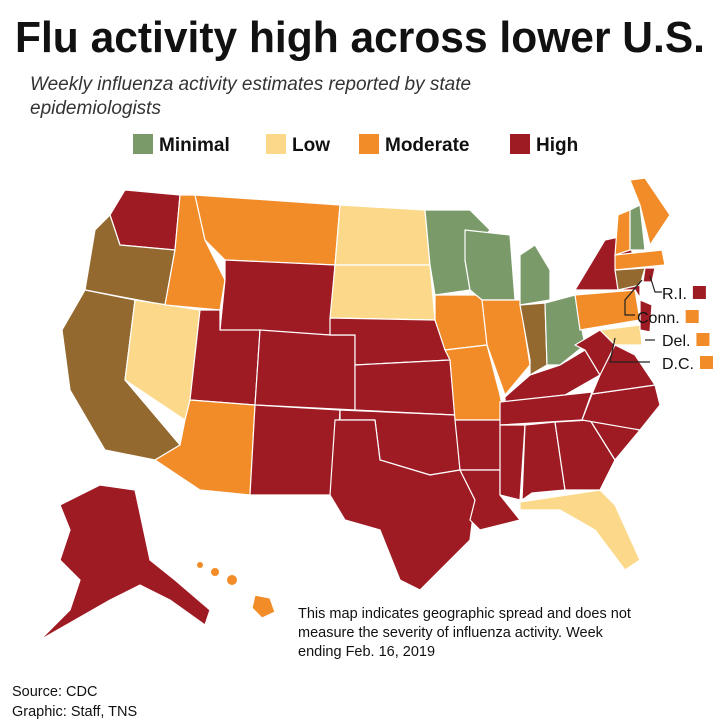 The height and width of the screenshot is (725, 720). Describe the element at coordinates (360, 37) in the screenshot. I see `title: Flu activity high across lower U.S.` at that location.